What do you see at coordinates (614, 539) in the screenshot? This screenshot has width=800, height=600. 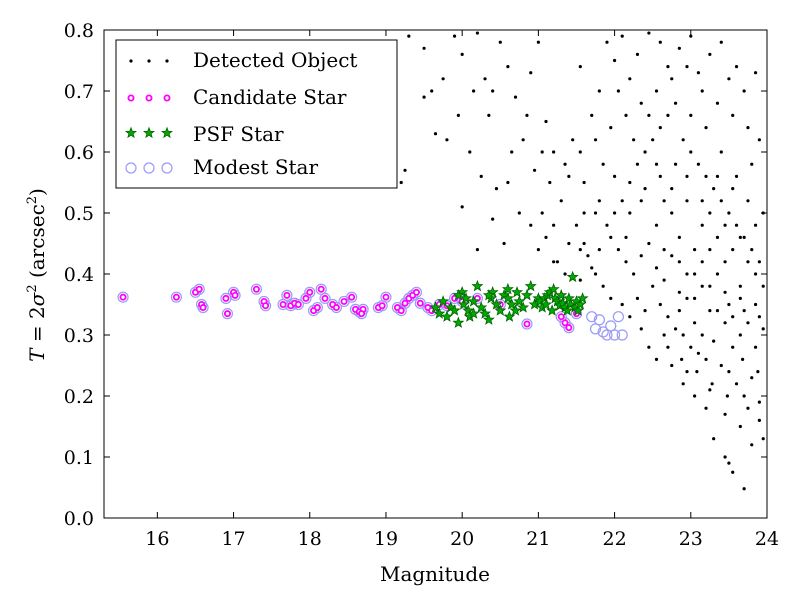 I see `x-tick-label: 22` at bounding box center [614, 539].